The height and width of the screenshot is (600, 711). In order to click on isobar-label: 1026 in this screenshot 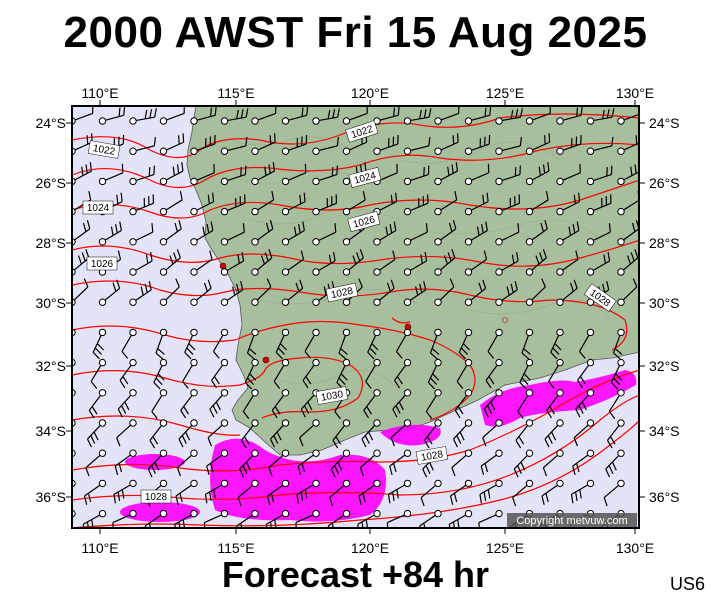, I will do `click(102, 264)`.